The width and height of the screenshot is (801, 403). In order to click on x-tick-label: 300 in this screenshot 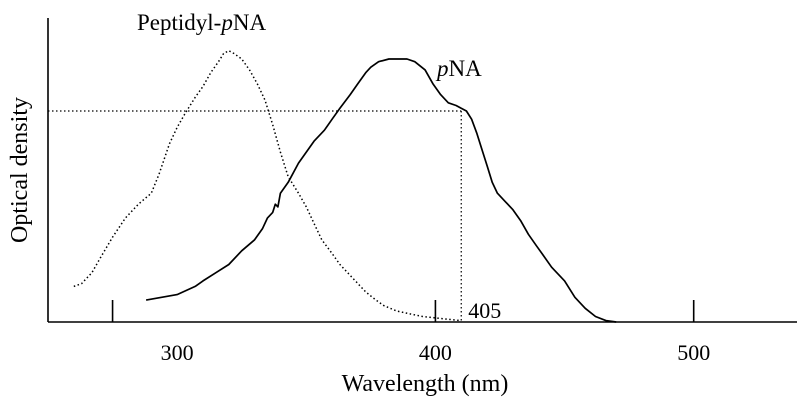, I will do `click(177, 352)`.